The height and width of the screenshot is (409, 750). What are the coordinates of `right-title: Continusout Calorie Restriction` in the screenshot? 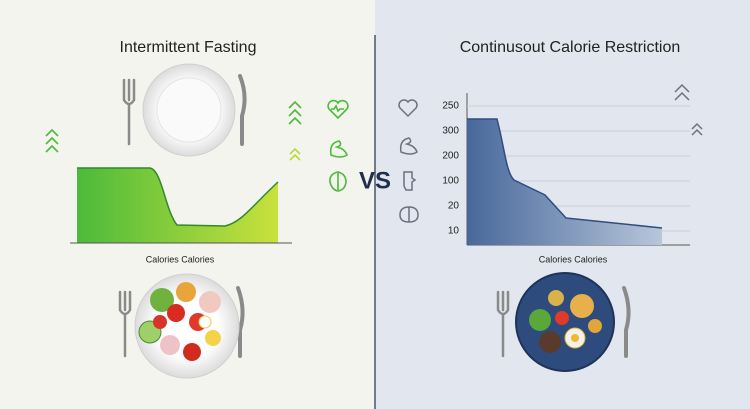 It's located at (570, 47).